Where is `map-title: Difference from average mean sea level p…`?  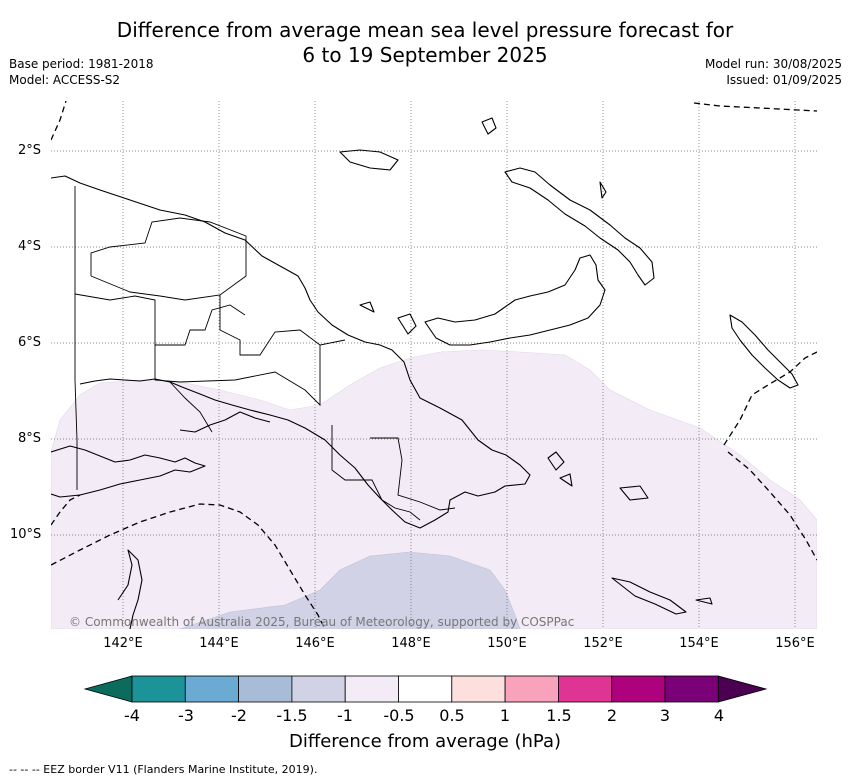
map-title: Difference from average mean sea level p… is located at coordinates (425, 43).